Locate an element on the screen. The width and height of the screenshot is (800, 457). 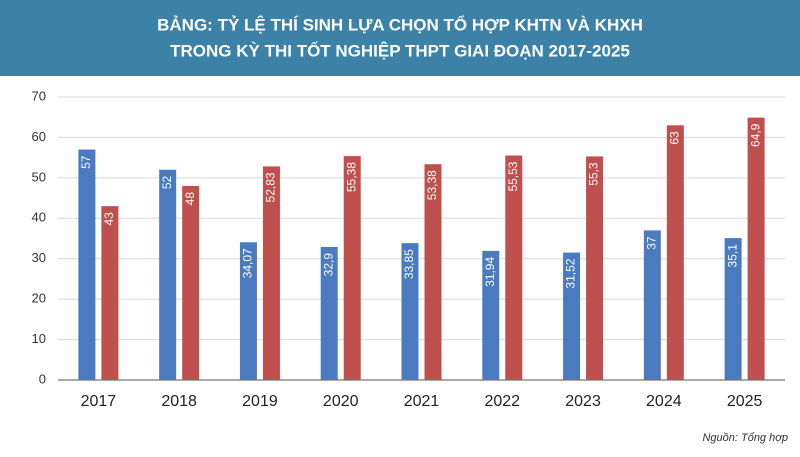
value-label: 31,94 is located at coordinates (490, 272).